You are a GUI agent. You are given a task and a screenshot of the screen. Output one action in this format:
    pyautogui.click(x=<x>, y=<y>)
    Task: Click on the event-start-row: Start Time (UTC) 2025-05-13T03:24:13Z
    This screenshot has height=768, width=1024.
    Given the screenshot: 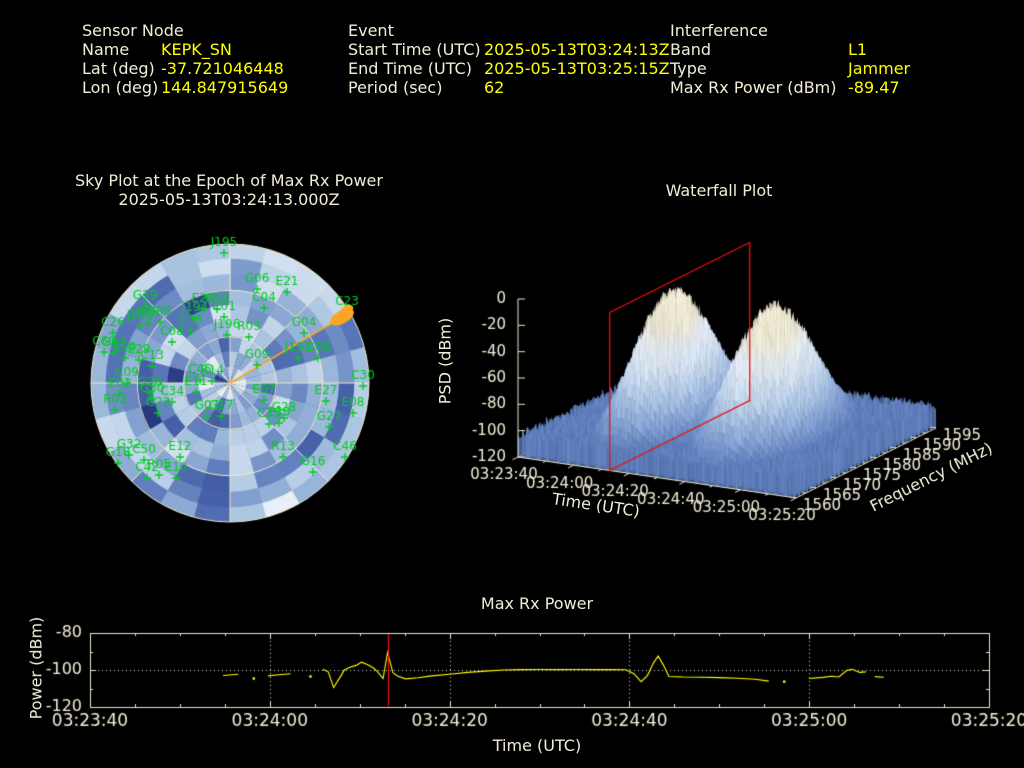 What is the action you would take?
    pyautogui.click(x=509, y=49)
    